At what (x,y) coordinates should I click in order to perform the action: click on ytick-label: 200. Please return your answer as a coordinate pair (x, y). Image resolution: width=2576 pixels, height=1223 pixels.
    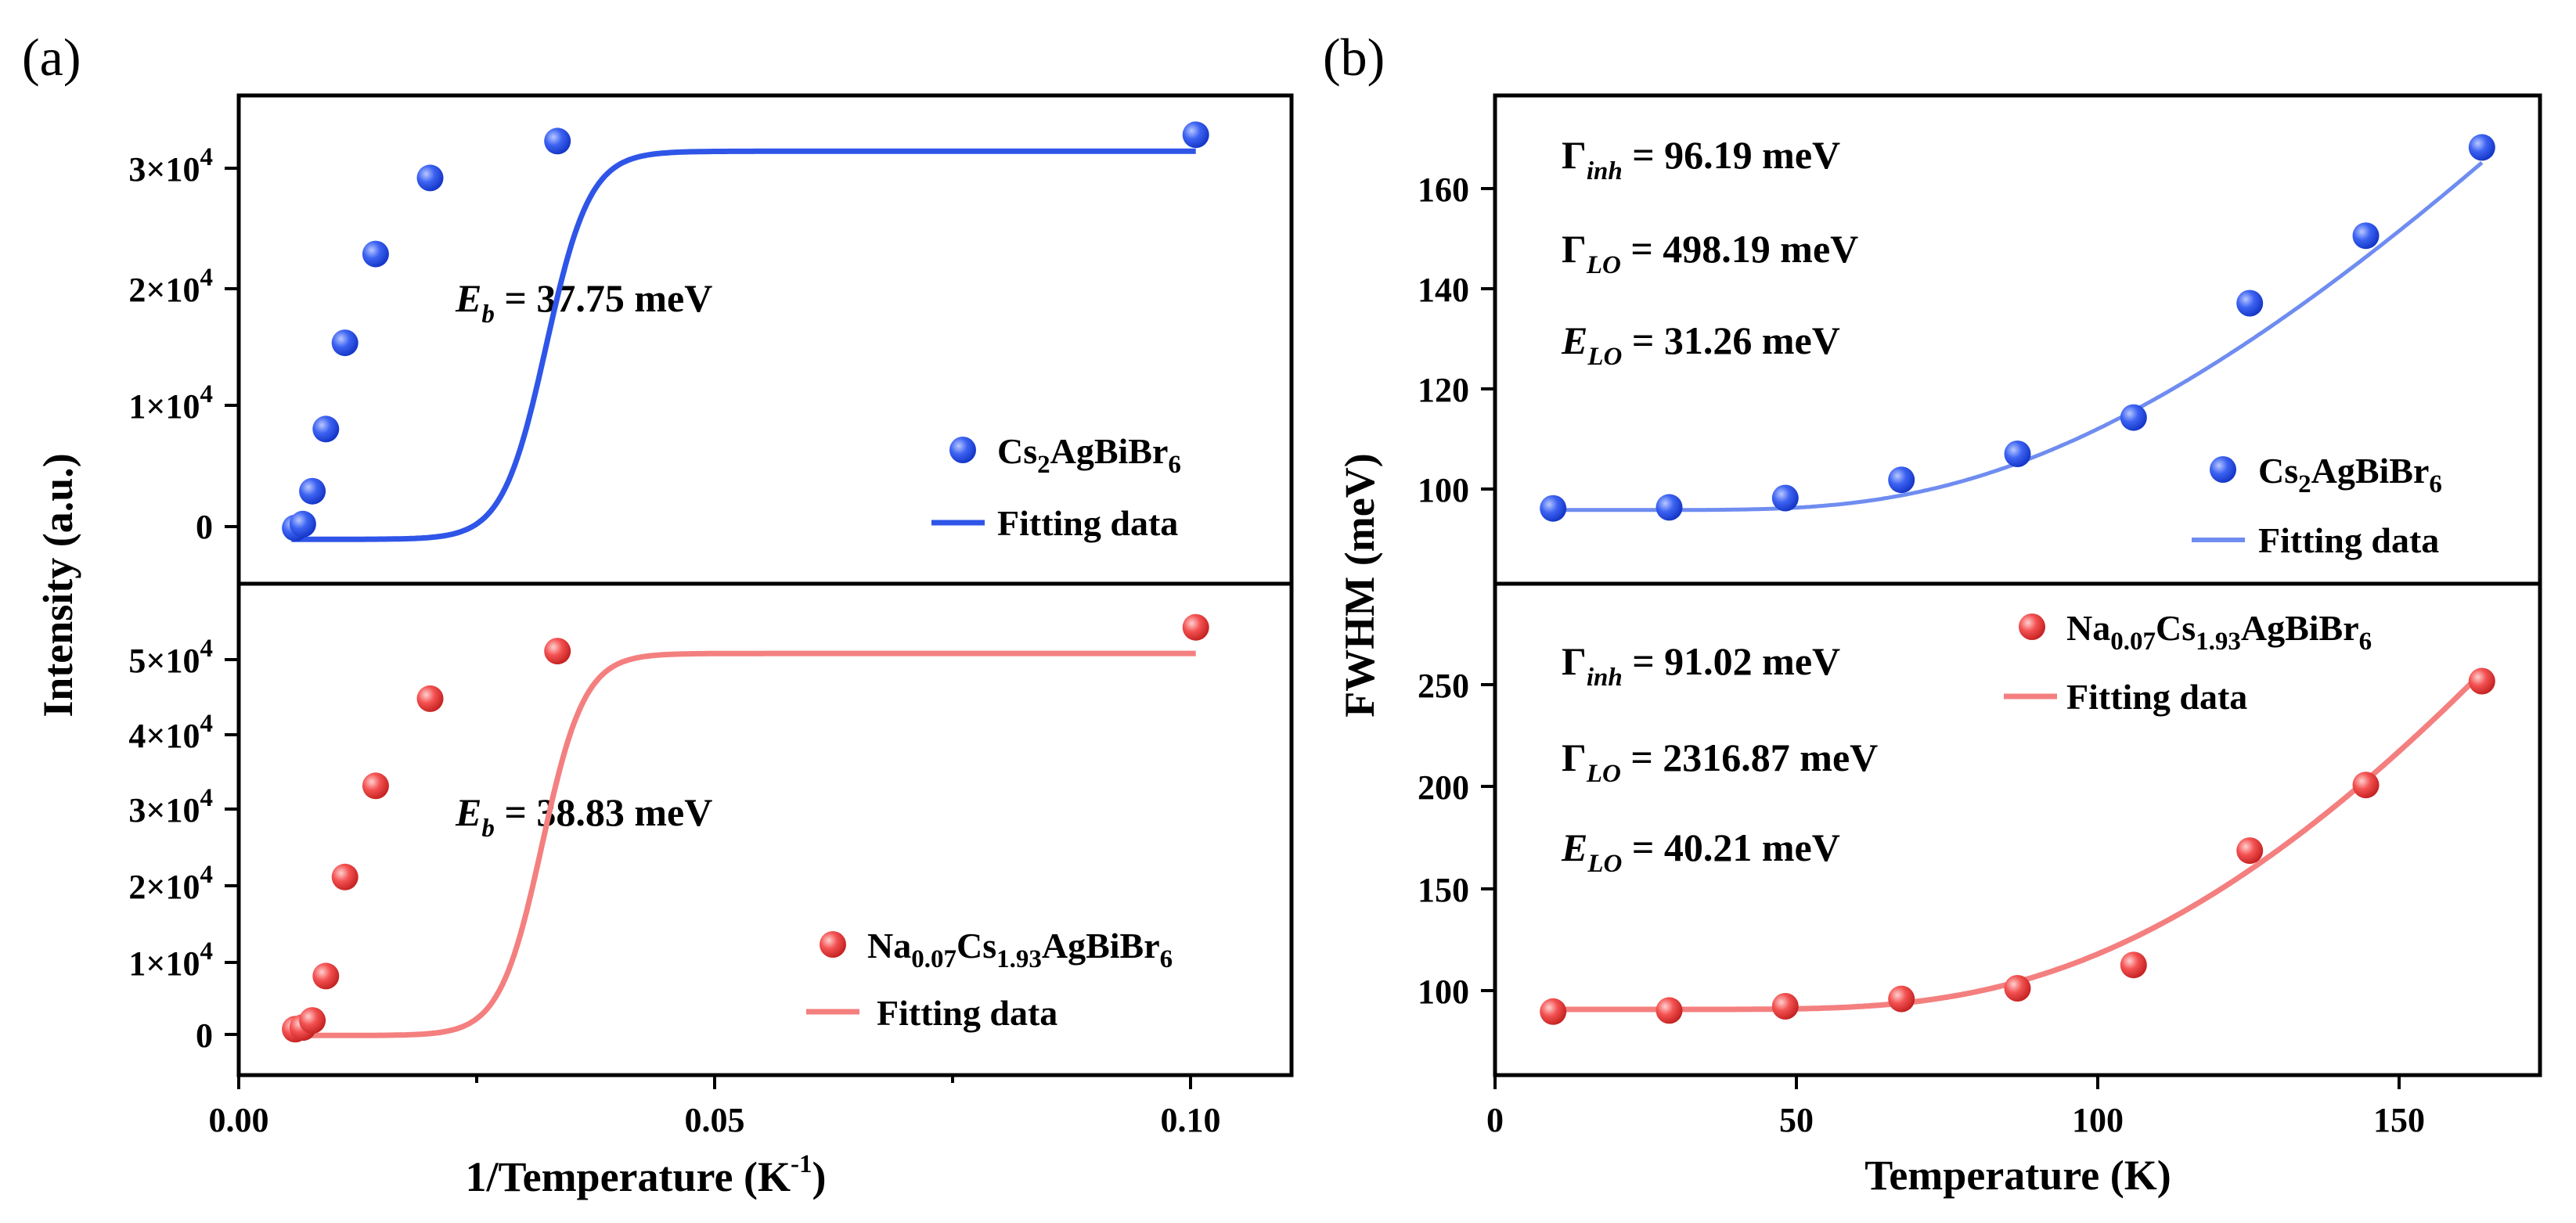
    Looking at the image, I should click on (1443, 787).